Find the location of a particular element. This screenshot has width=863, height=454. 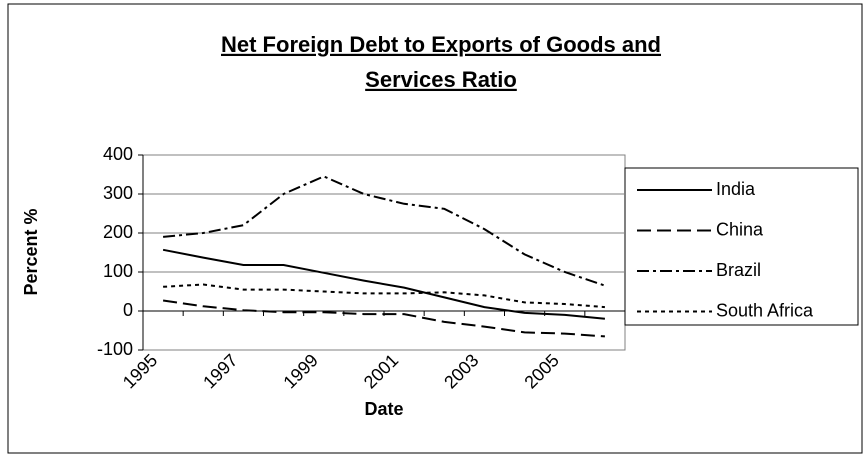

x-axis-title: Date is located at coordinates (383, 409).